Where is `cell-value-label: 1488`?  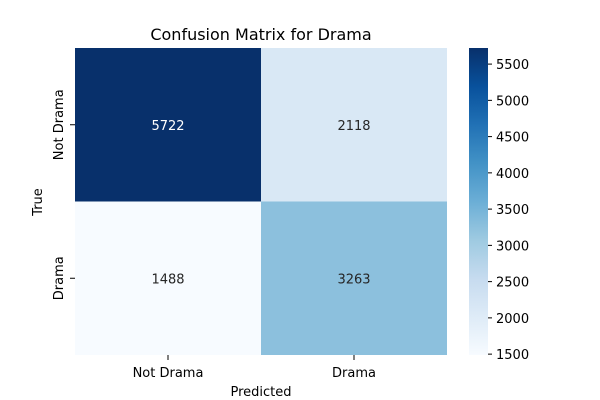 cell-value-label: 1488 is located at coordinates (167, 279).